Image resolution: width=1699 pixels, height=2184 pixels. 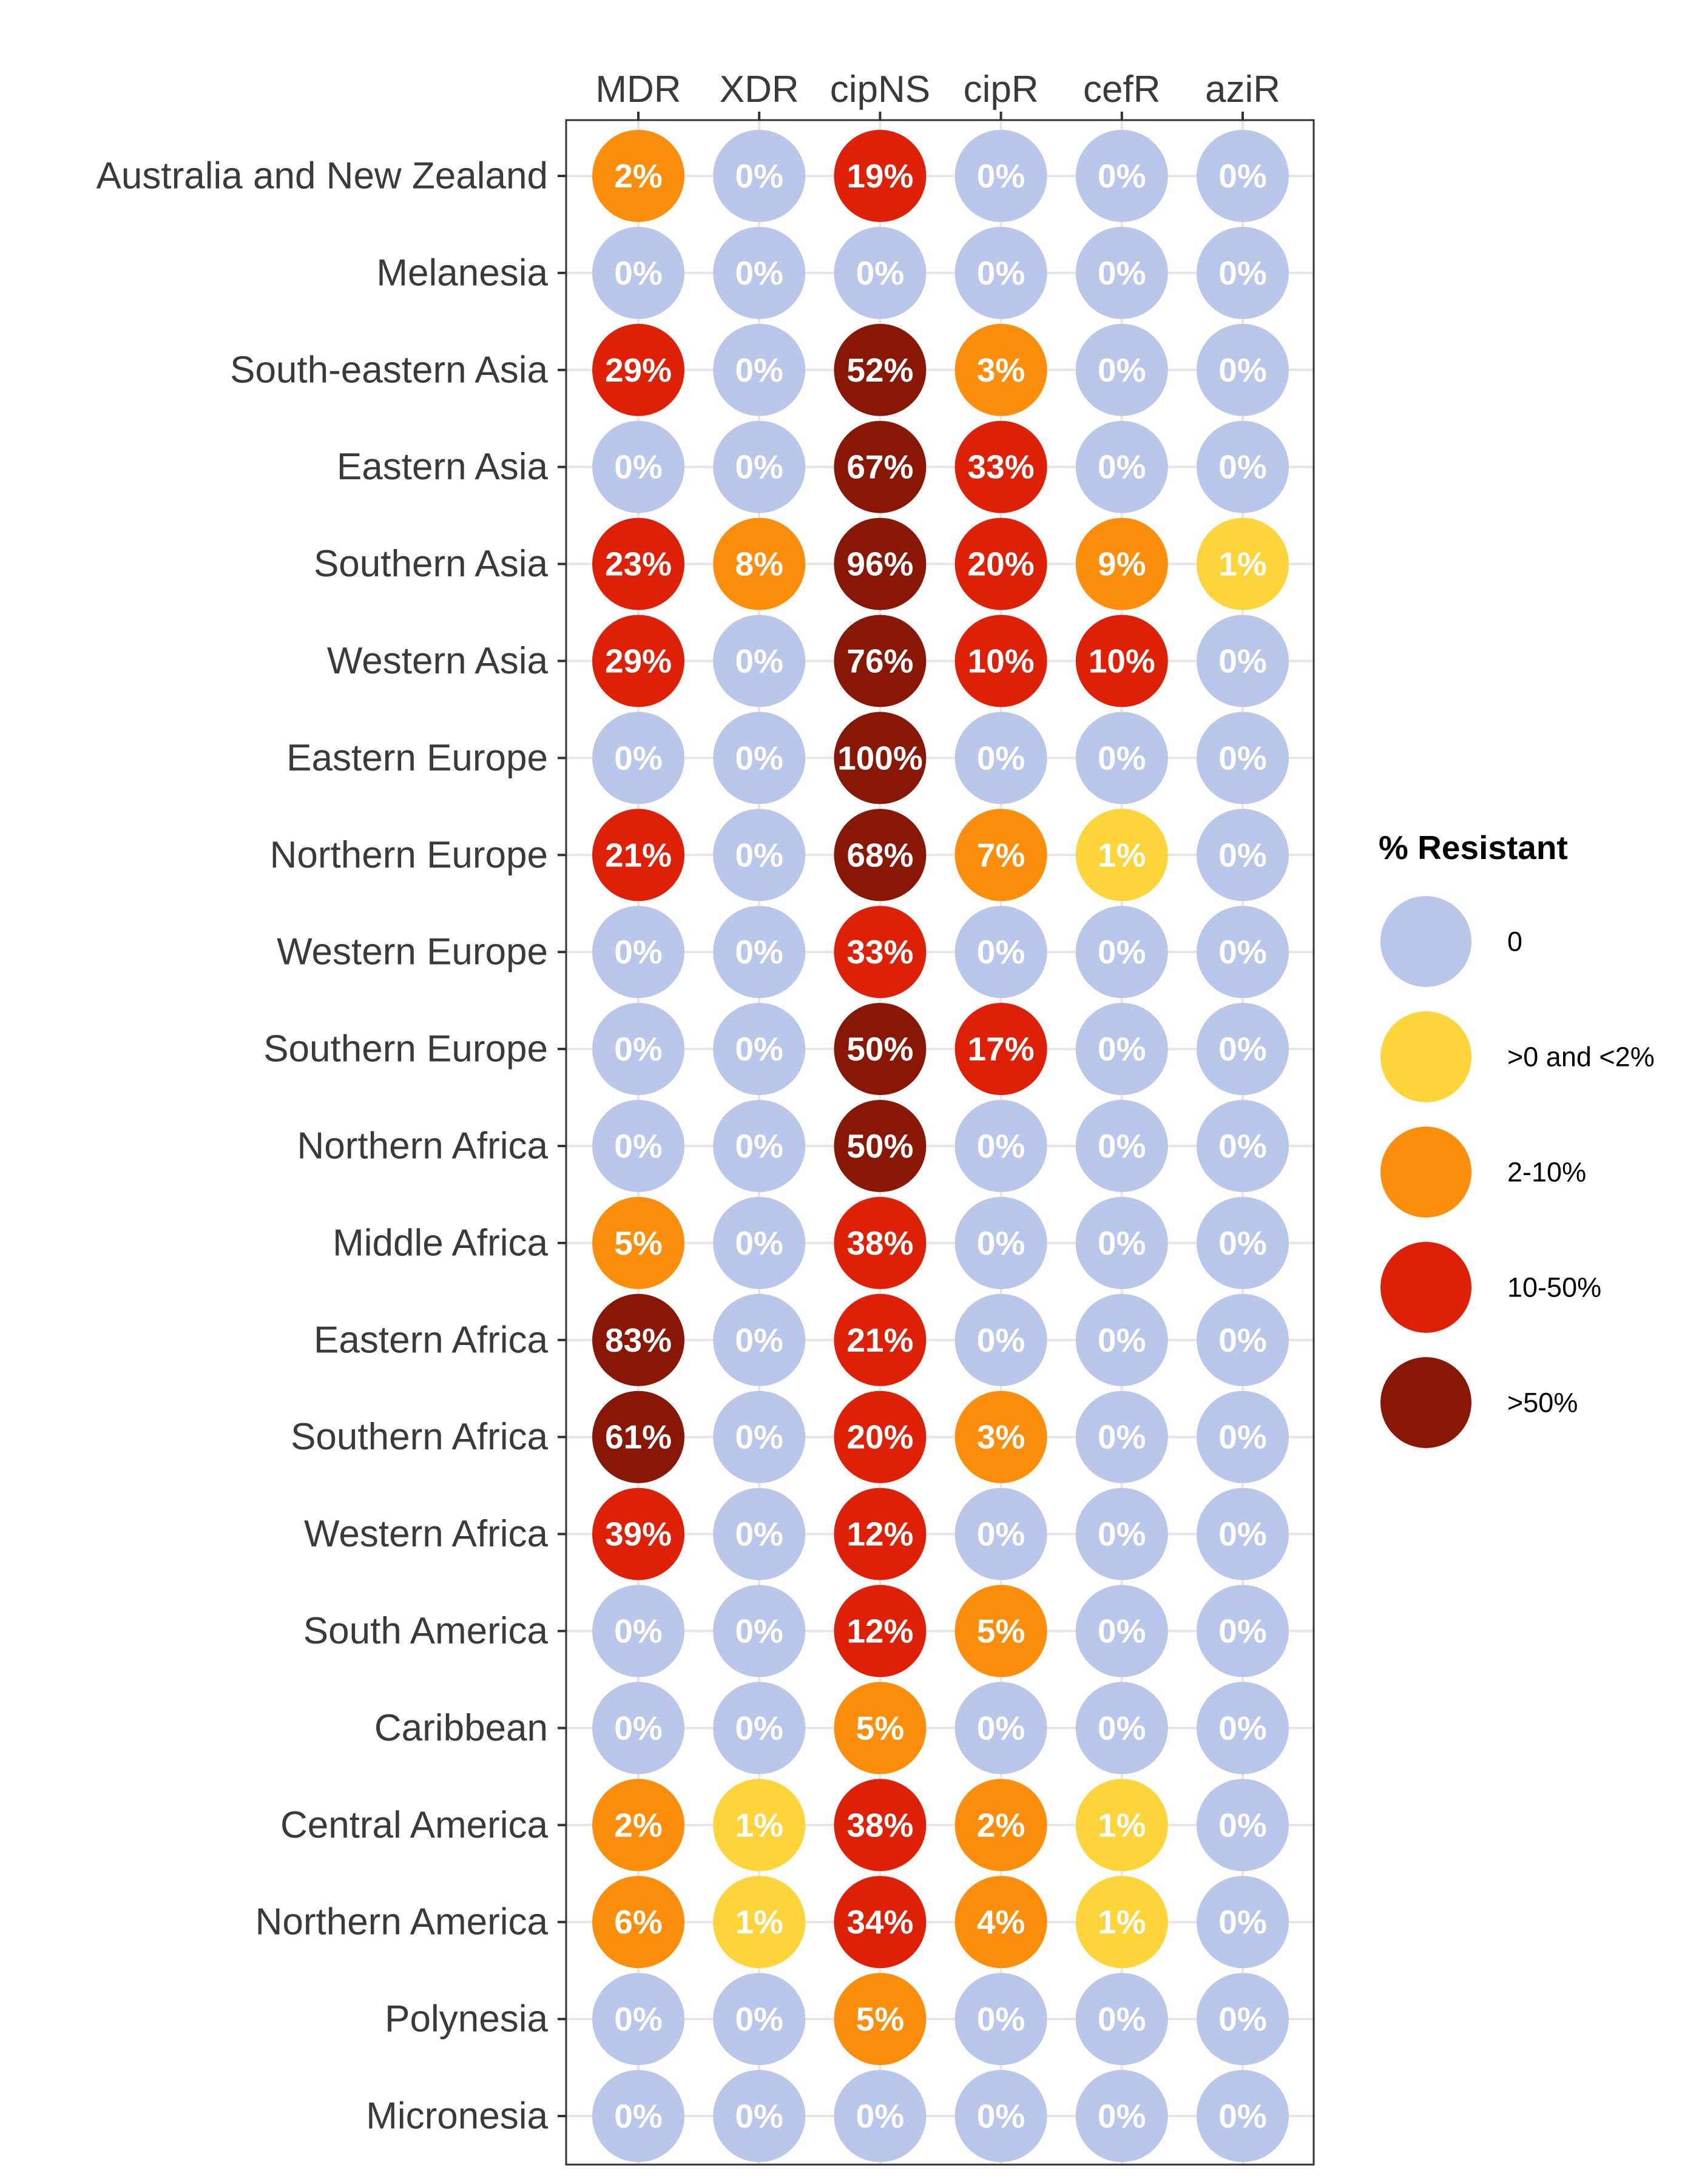 I want to click on cell-value-label: 1%, so click(x=1242, y=564).